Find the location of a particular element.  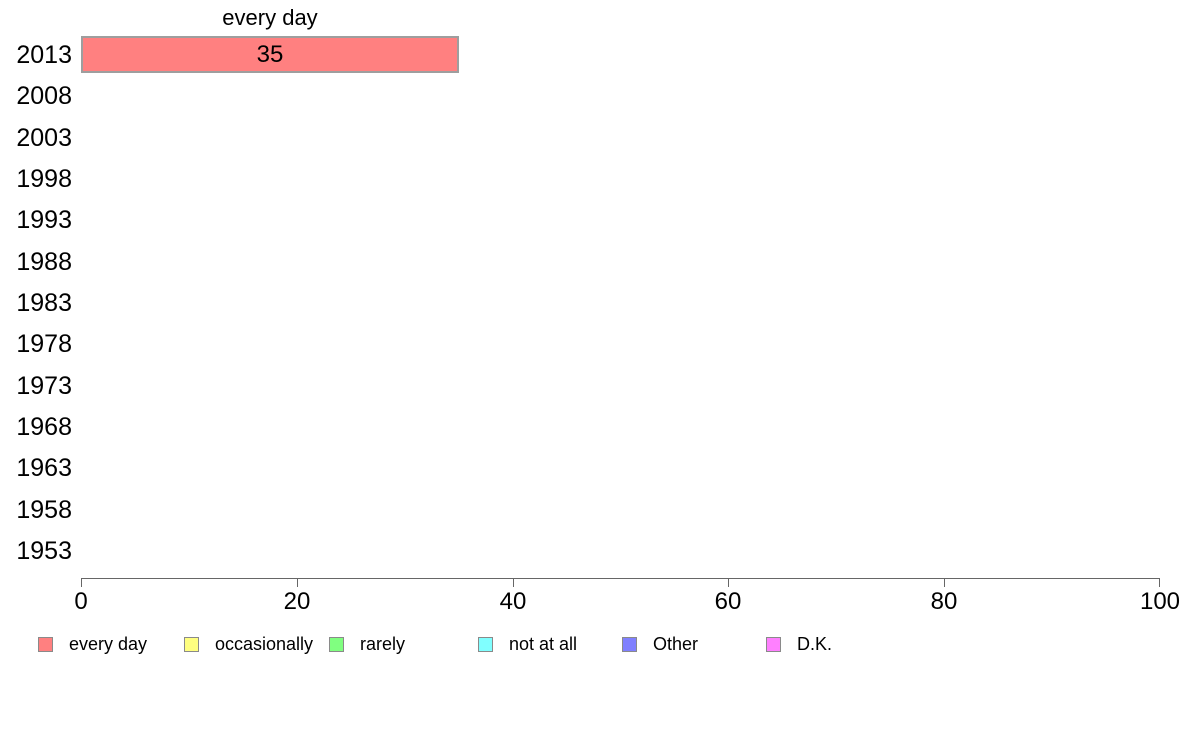

legend-label-other: Other is located at coordinates (676, 643).